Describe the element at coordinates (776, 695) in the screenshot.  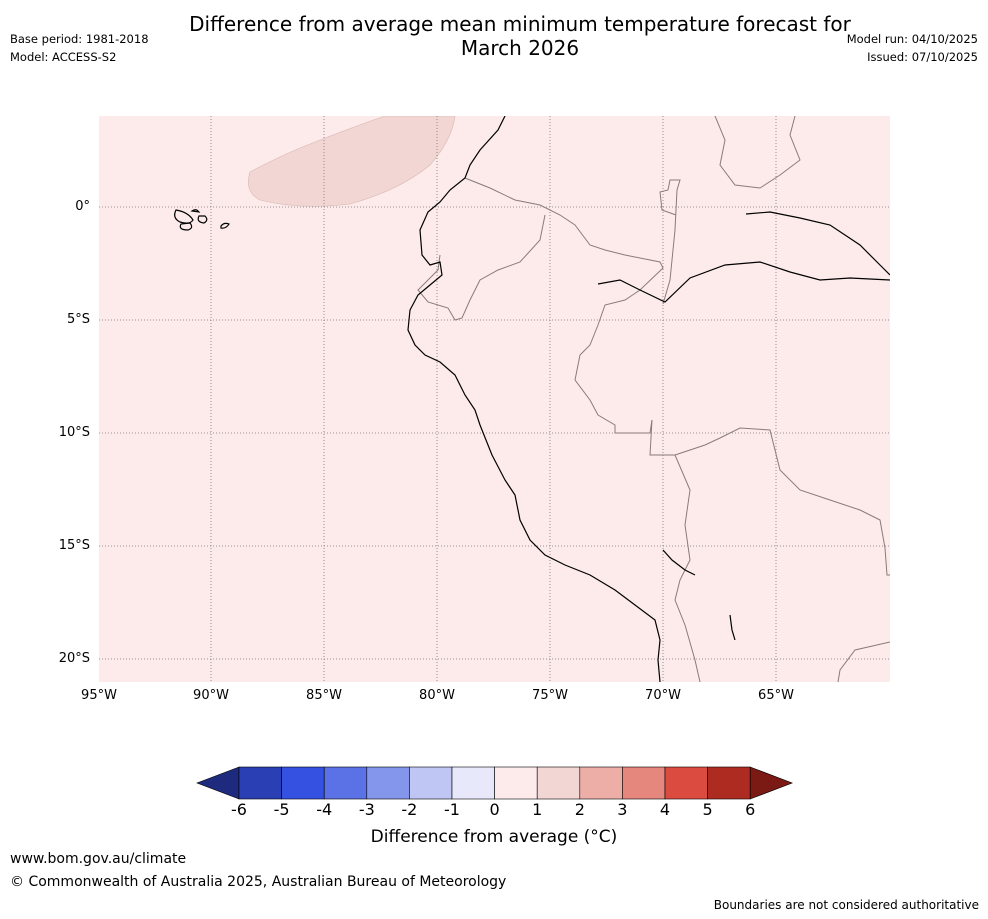
I see `lon-label-65w: 65°W` at that location.